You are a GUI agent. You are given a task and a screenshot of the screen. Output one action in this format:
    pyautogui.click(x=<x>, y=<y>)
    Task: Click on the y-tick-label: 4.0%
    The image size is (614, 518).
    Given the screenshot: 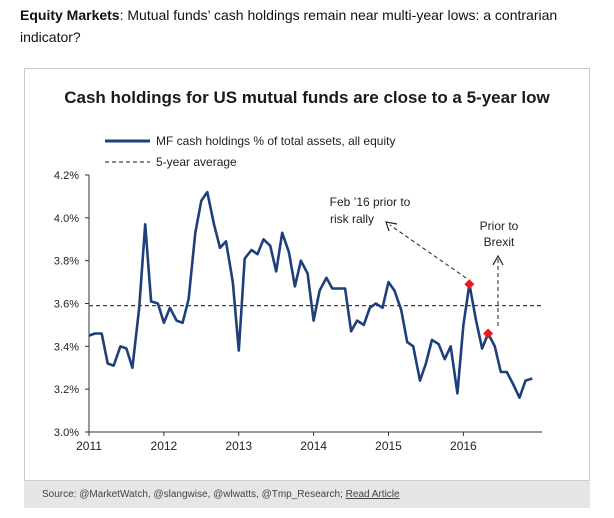 What is the action you would take?
    pyautogui.click(x=66, y=219)
    